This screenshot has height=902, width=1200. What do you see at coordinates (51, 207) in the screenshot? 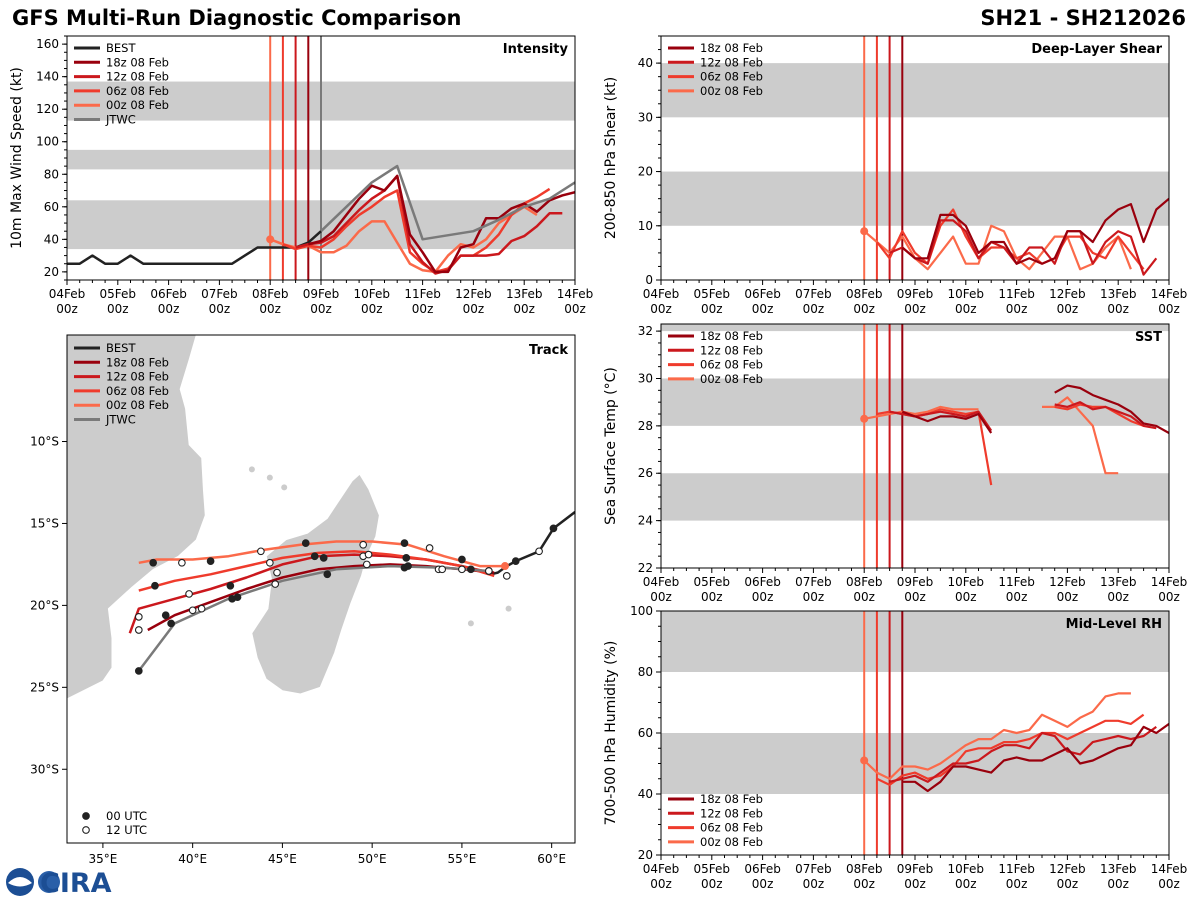
I see `intensity-ytick-label: 60` at bounding box center [51, 207].